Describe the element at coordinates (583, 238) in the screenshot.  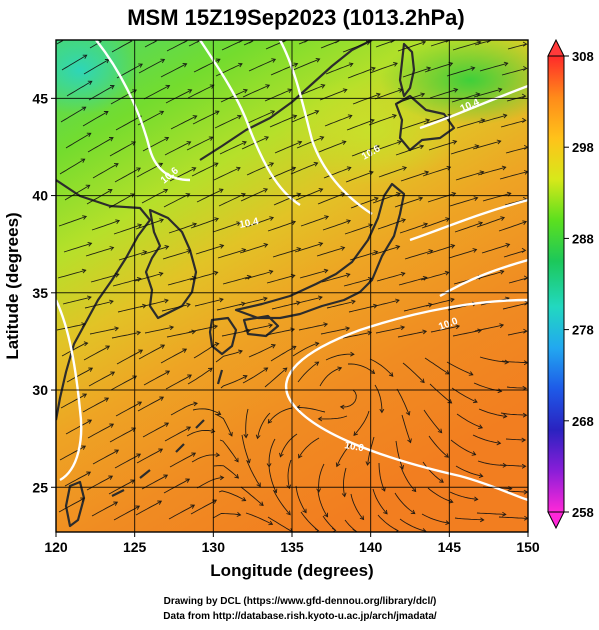
I see `colorbar-tick-label: 288` at that location.